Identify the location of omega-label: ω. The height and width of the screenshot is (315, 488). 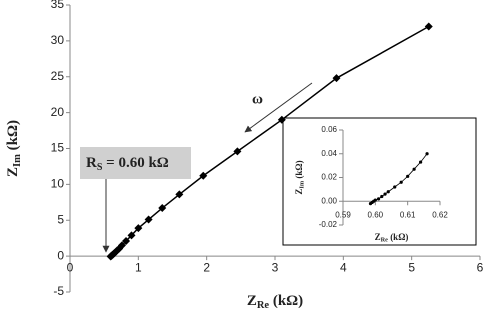
(257, 99).